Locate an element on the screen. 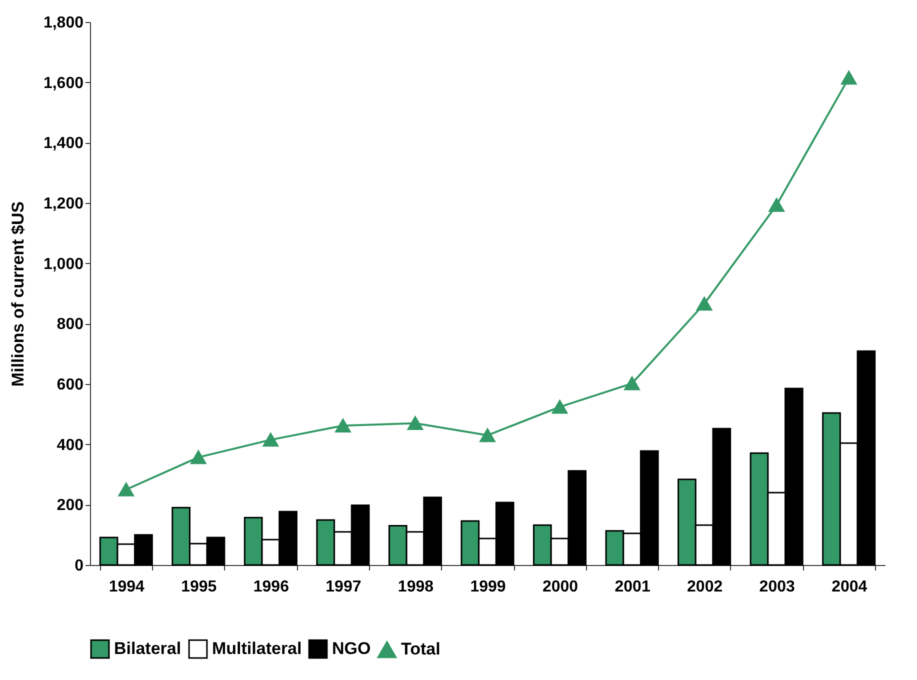 The height and width of the screenshot is (680, 917). y-tick-label: 1,800 is located at coordinates (63, 23).